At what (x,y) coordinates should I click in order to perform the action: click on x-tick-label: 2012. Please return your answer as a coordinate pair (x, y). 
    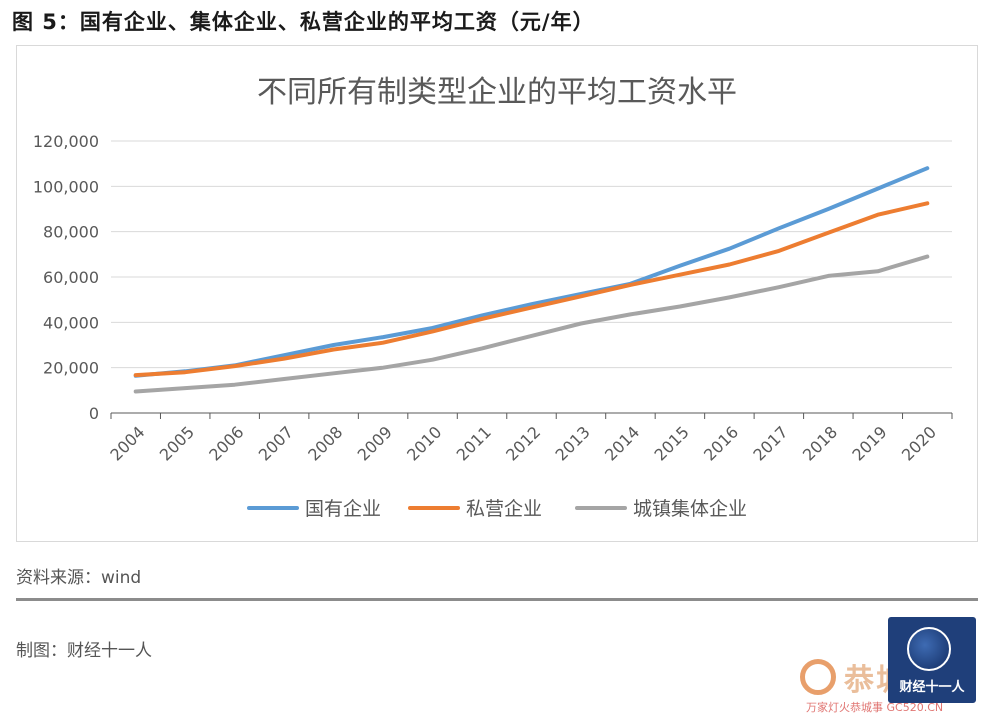
    Looking at the image, I should click on (523, 443).